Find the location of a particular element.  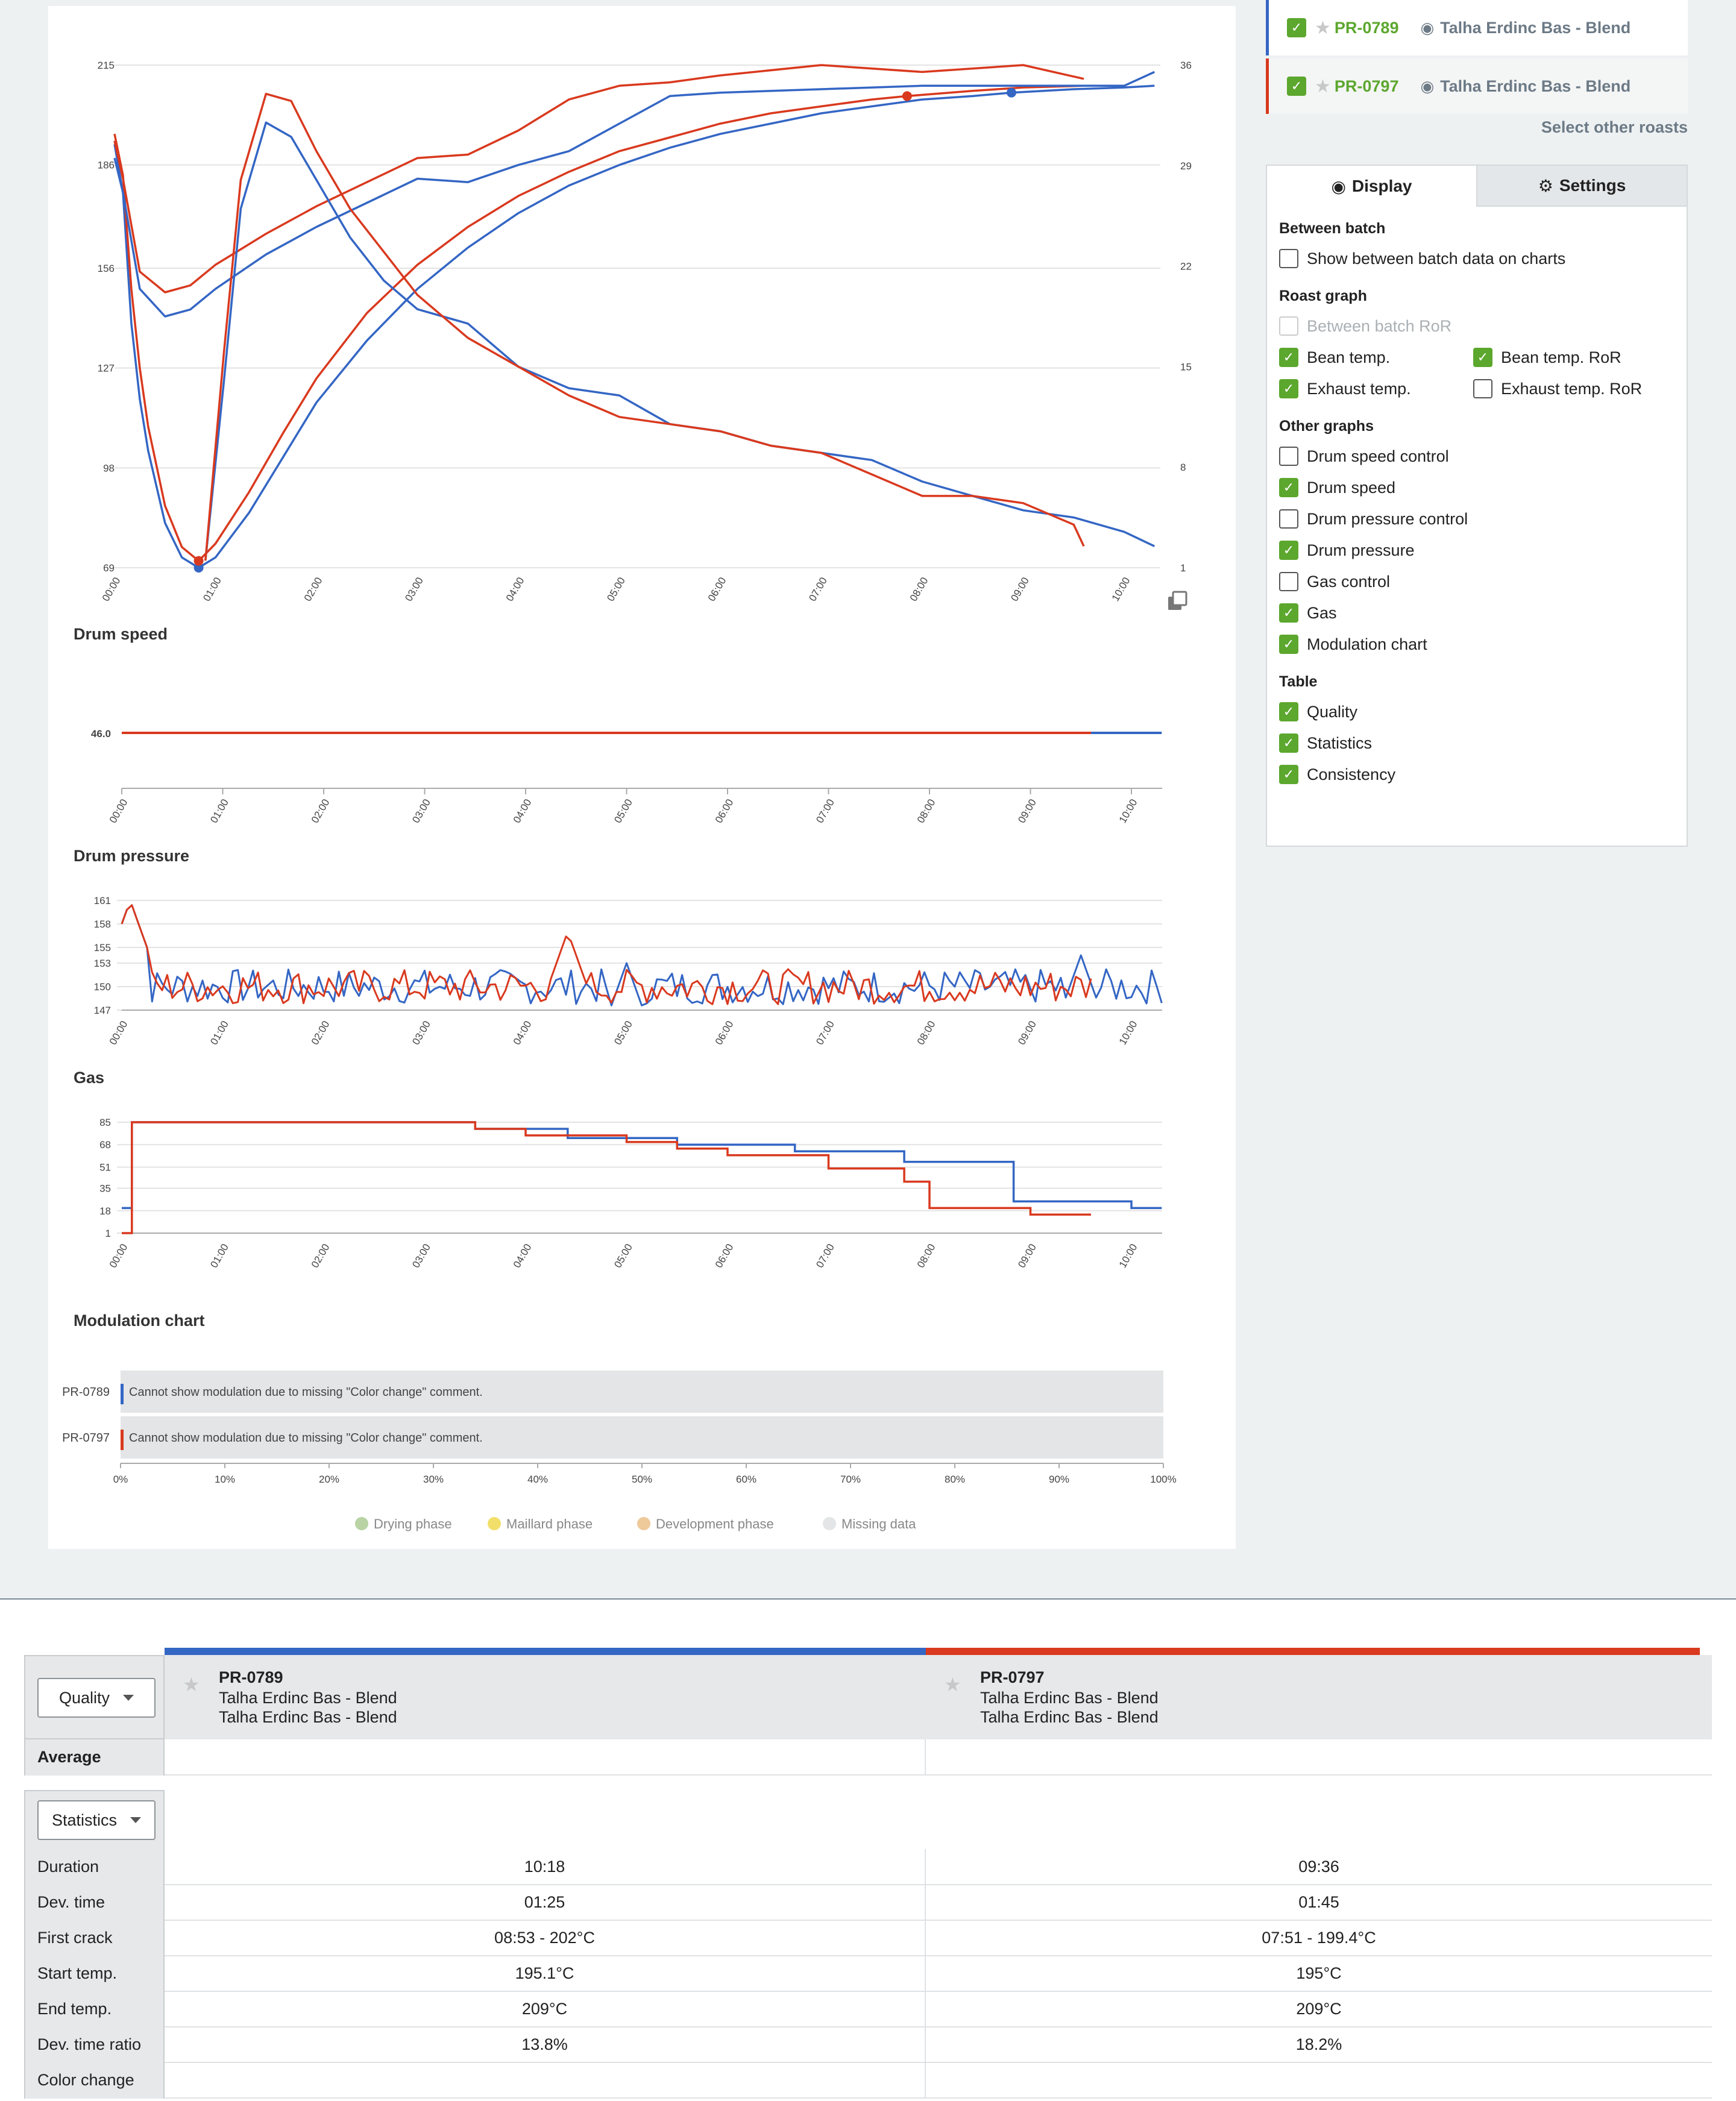

statistics-dropdown: Statistics is located at coordinates (96, 1820).